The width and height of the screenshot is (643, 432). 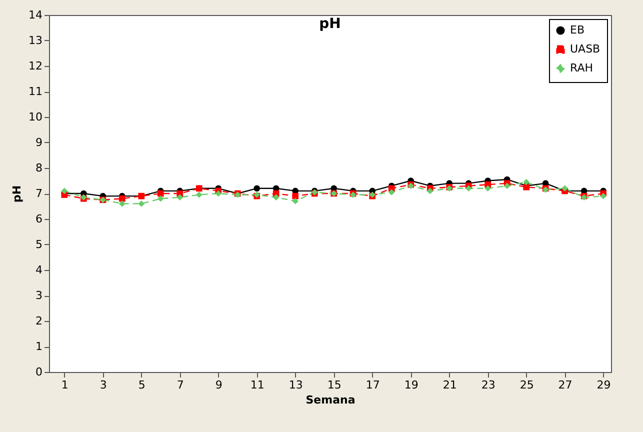 What do you see at coordinates (488, 385) in the screenshot?
I see `x-tick-label: 23` at bounding box center [488, 385].